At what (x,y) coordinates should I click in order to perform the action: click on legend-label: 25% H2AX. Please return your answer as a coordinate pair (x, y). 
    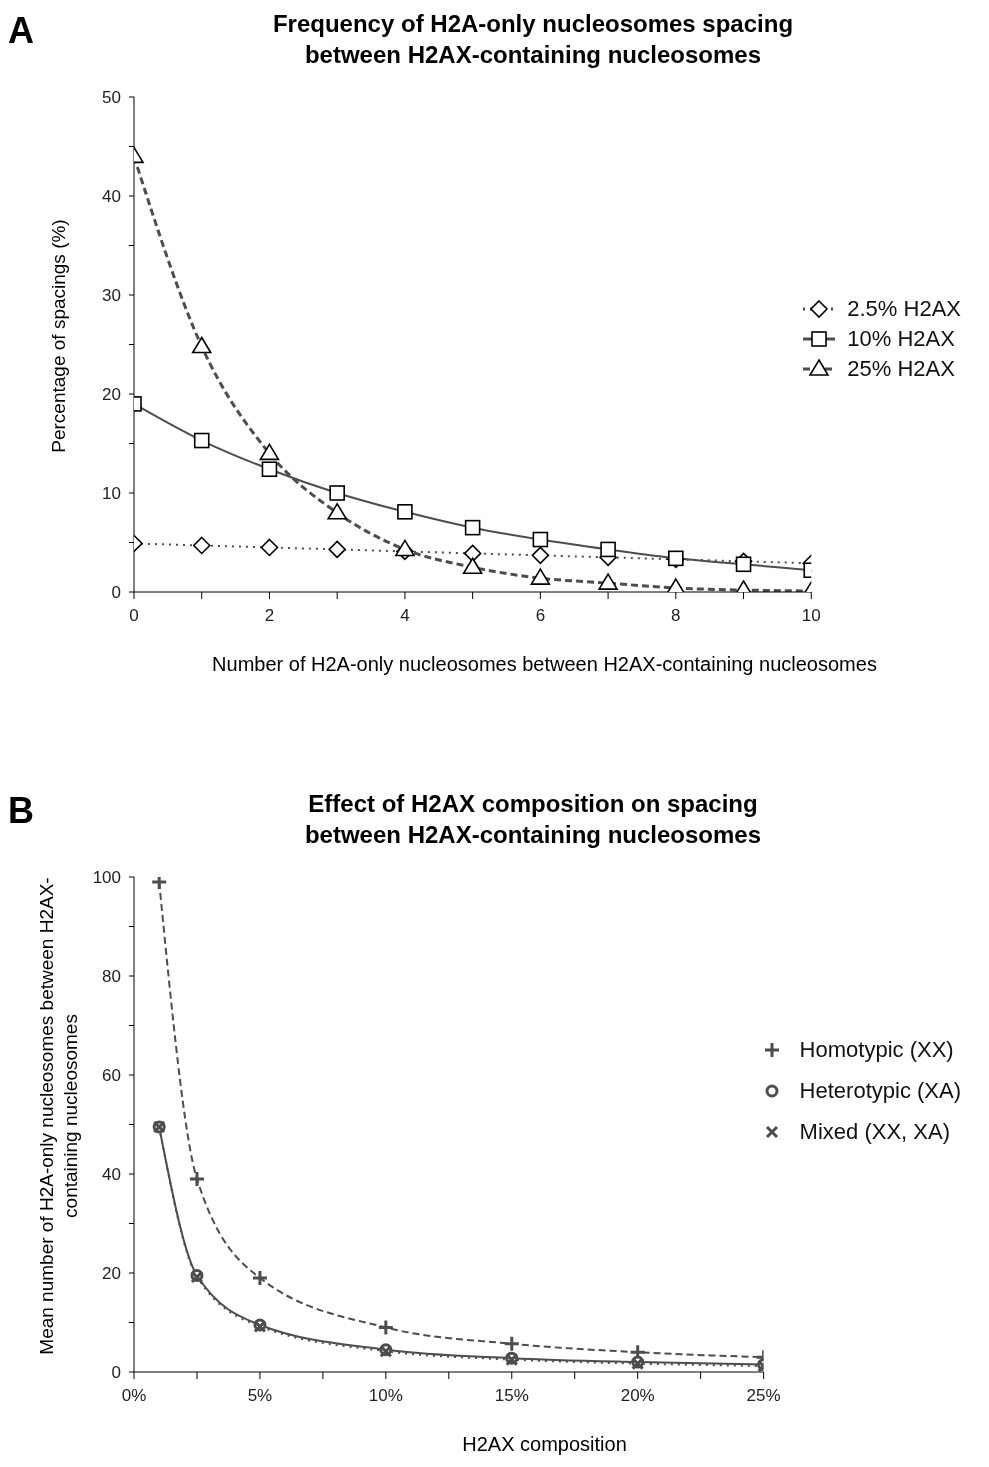
    Looking at the image, I should click on (901, 369).